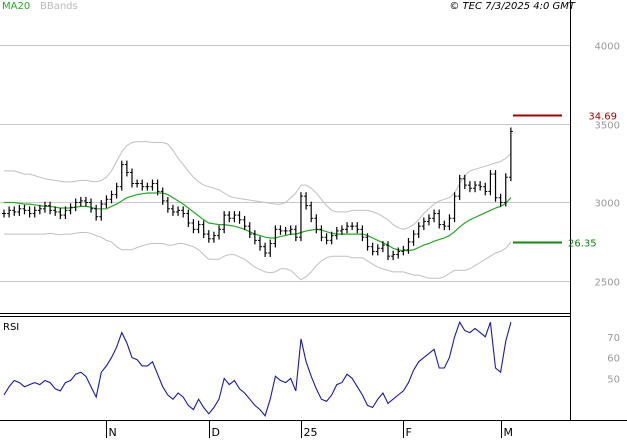 This screenshot has height=440, width=627. What do you see at coordinates (607, 47) in the screenshot?
I see `price-tick-label: 4000` at bounding box center [607, 47].